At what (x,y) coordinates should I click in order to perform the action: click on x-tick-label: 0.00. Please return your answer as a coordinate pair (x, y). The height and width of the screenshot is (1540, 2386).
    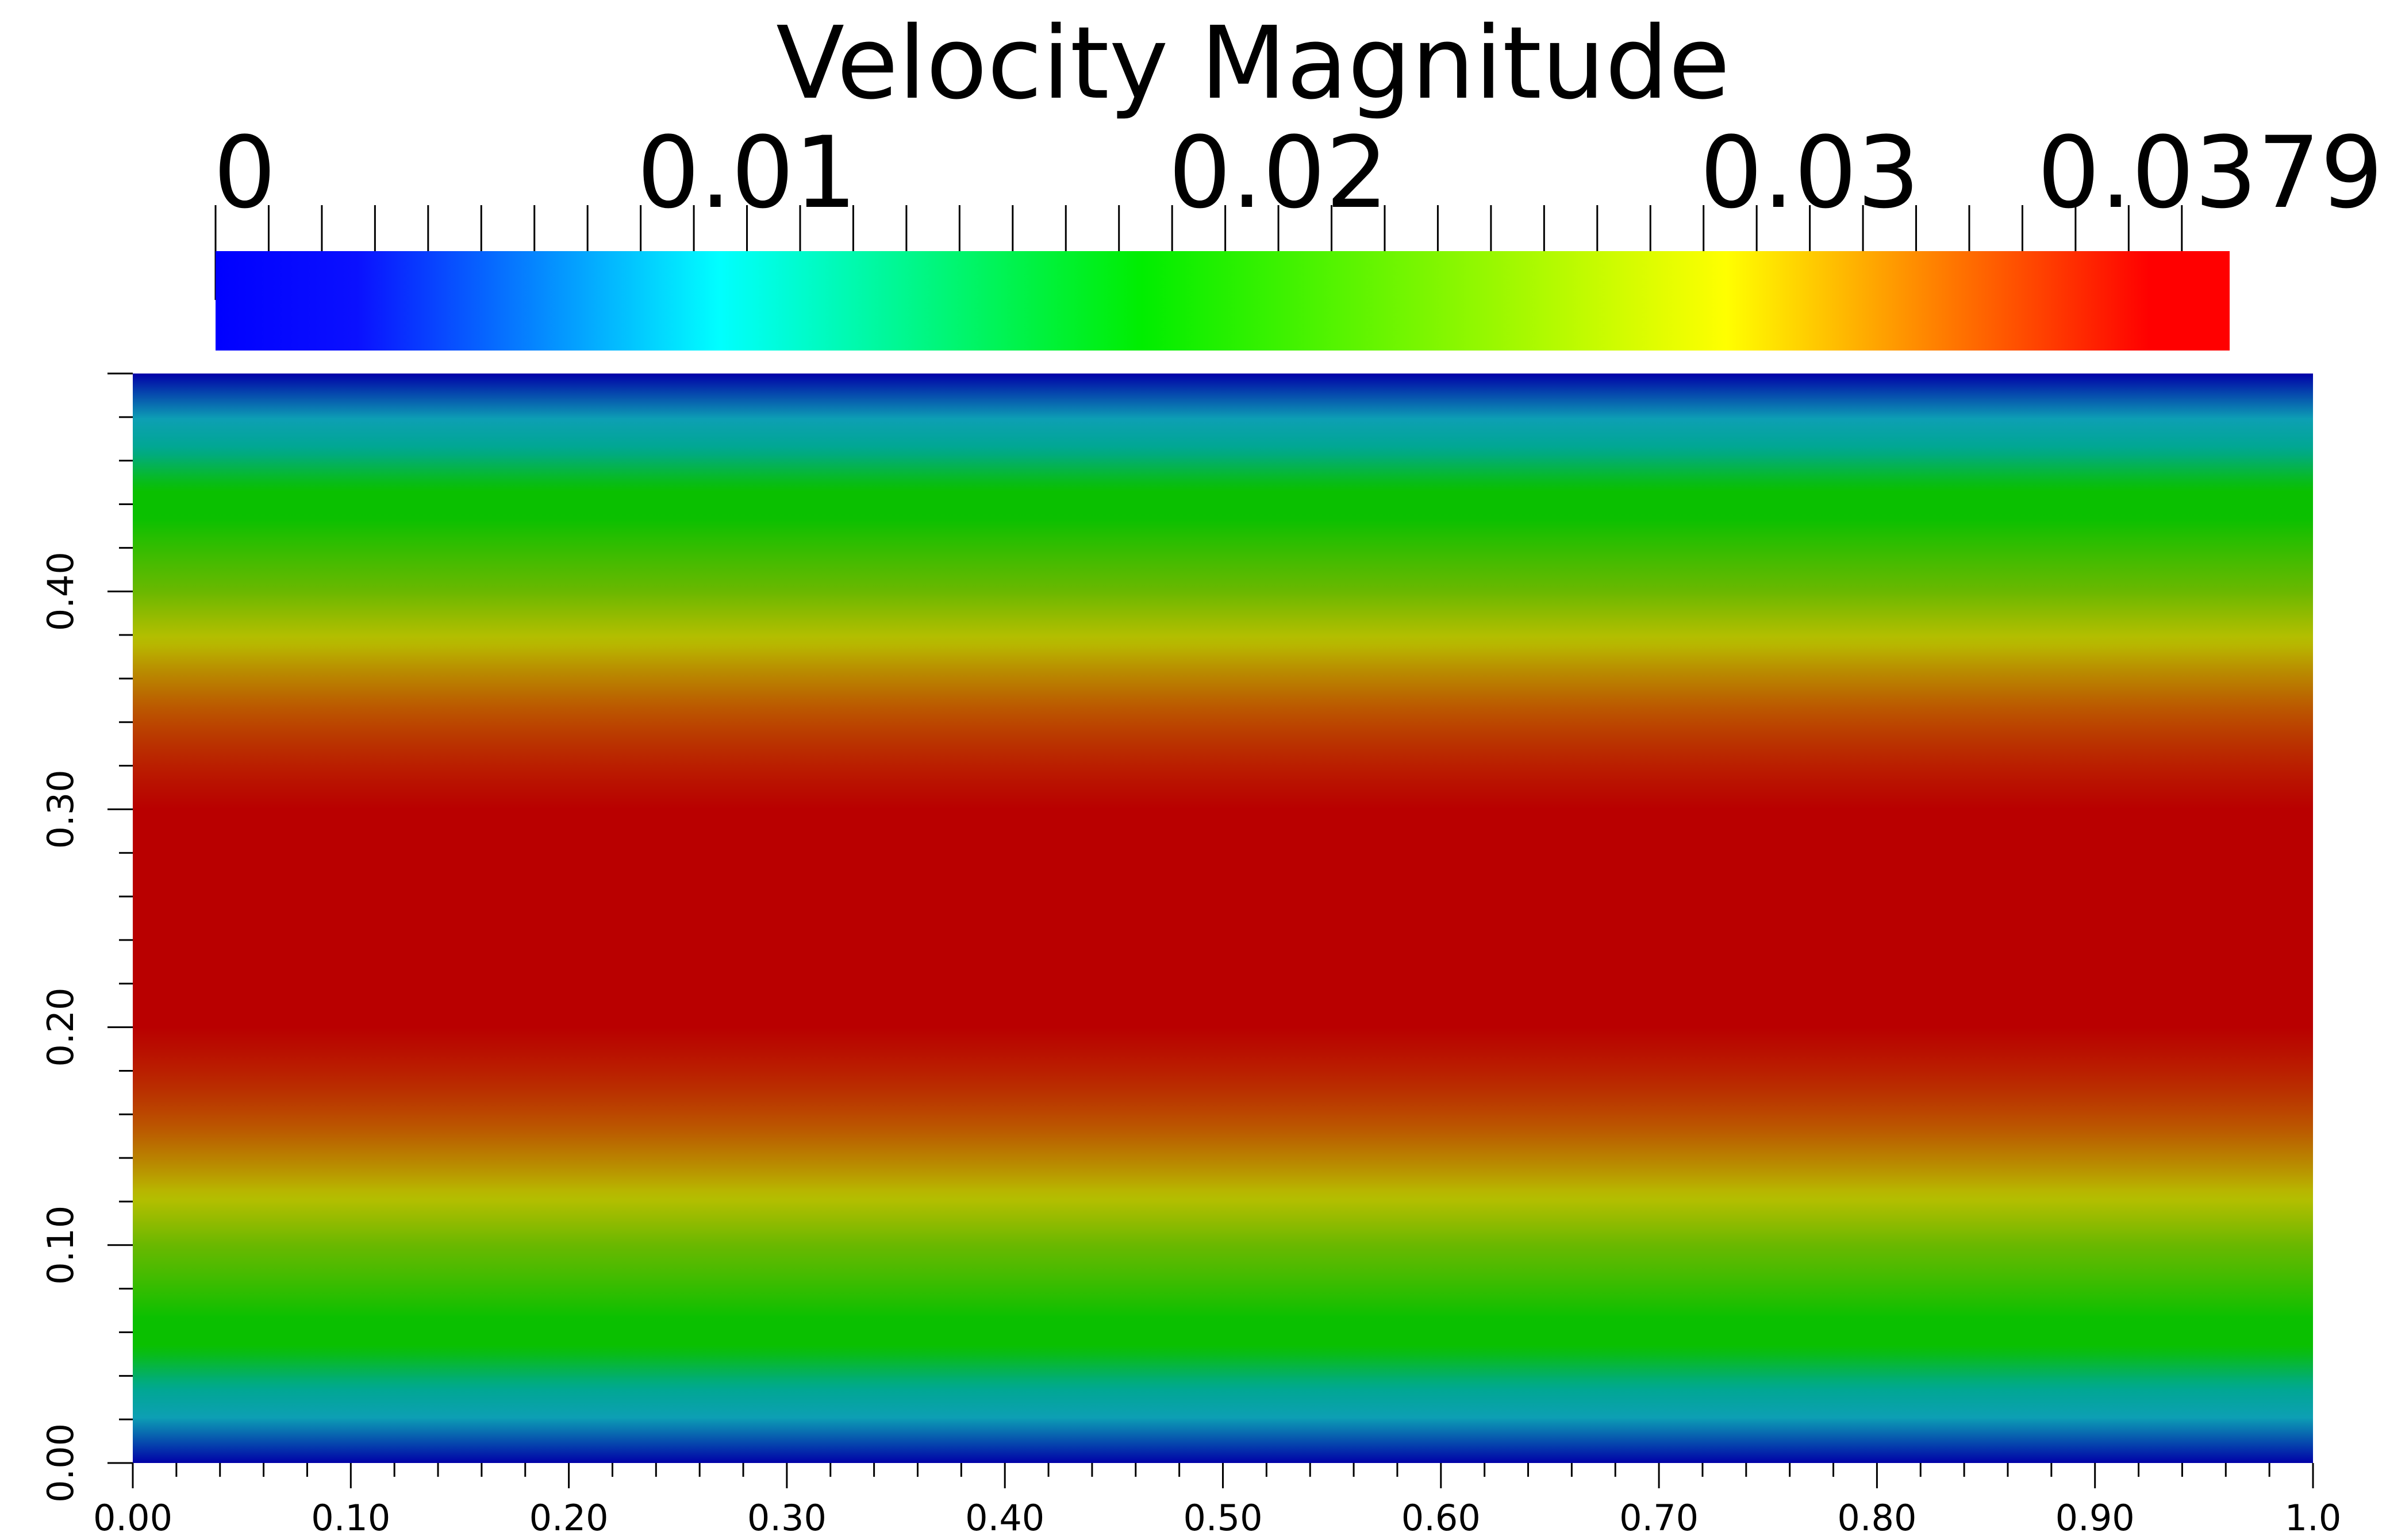
    Looking at the image, I should click on (132, 1518).